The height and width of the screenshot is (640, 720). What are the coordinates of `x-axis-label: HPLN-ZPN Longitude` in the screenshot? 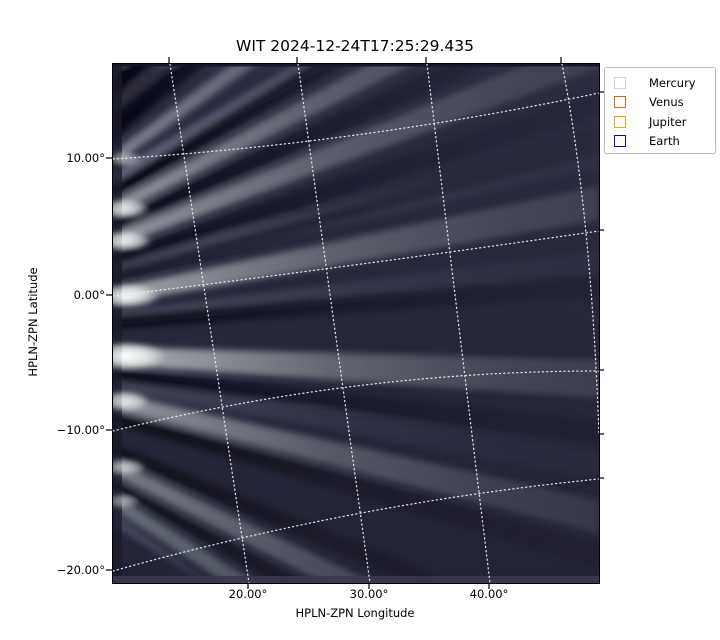 It's located at (355, 613).